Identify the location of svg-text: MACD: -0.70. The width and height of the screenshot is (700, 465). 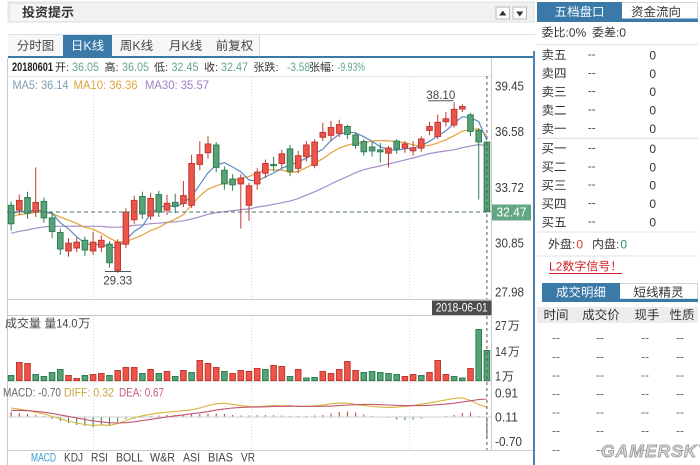
(32, 394).